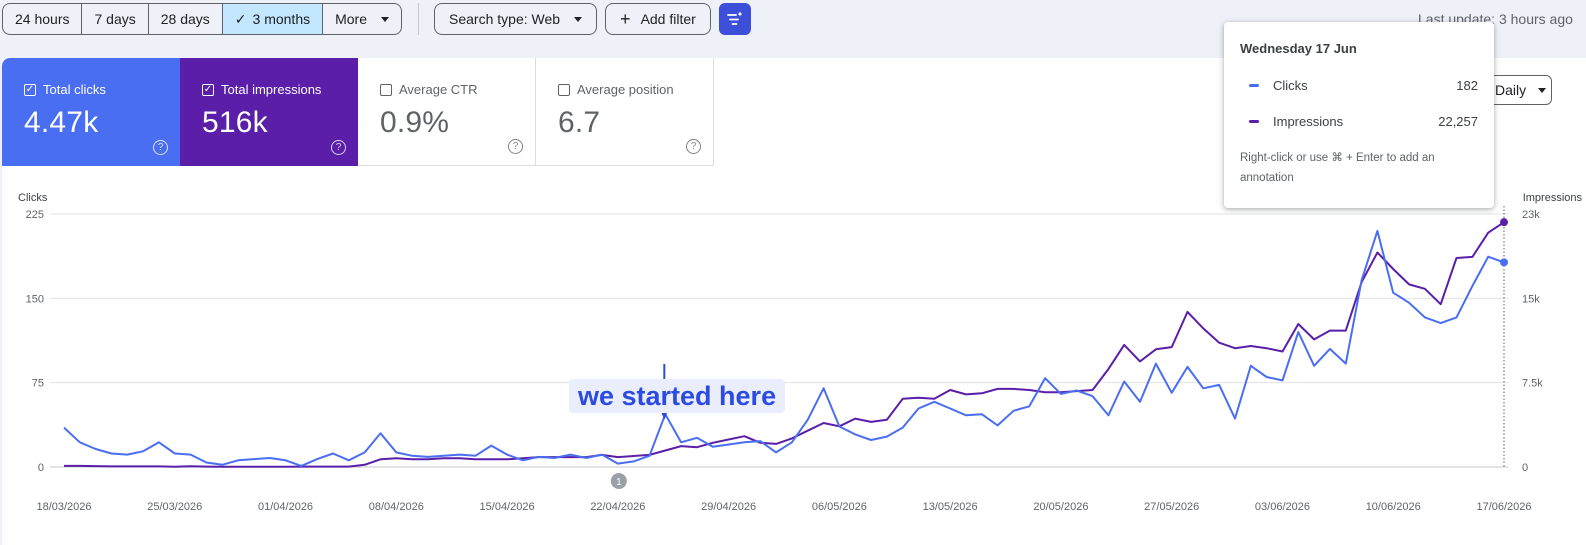 This screenshot has height=545, width=1586. I want to click on tooltip-date: Wednesday 17 Jun, so click(1298, 48).